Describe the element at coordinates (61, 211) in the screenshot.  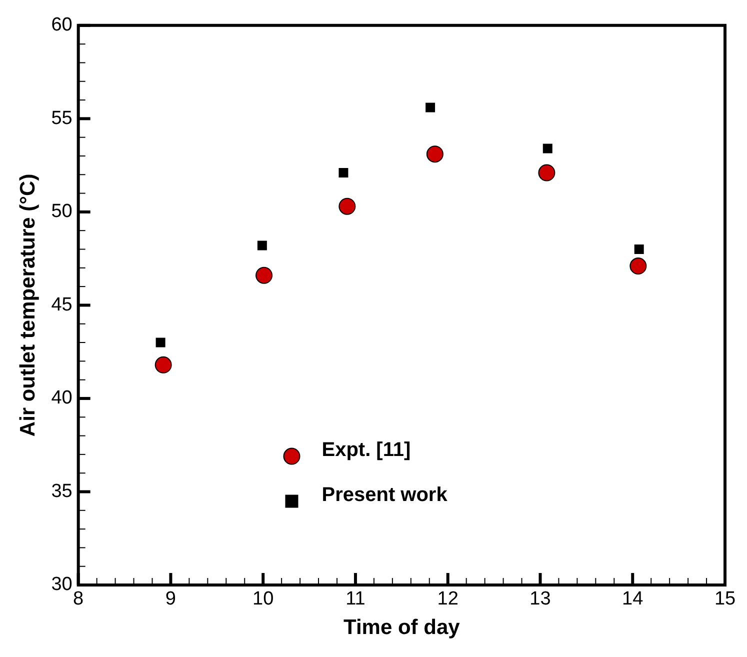
I see `y-tick-label: 50` at that location.